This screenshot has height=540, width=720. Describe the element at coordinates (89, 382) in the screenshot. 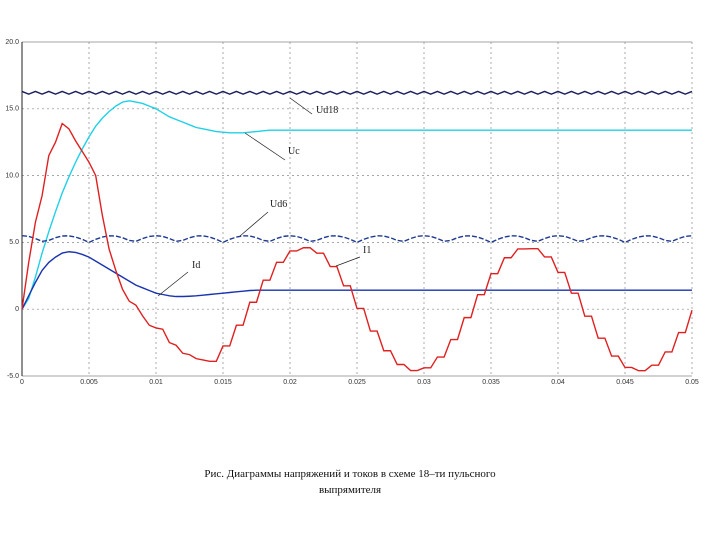

I see `x-tick-label: 0.005` at that location.